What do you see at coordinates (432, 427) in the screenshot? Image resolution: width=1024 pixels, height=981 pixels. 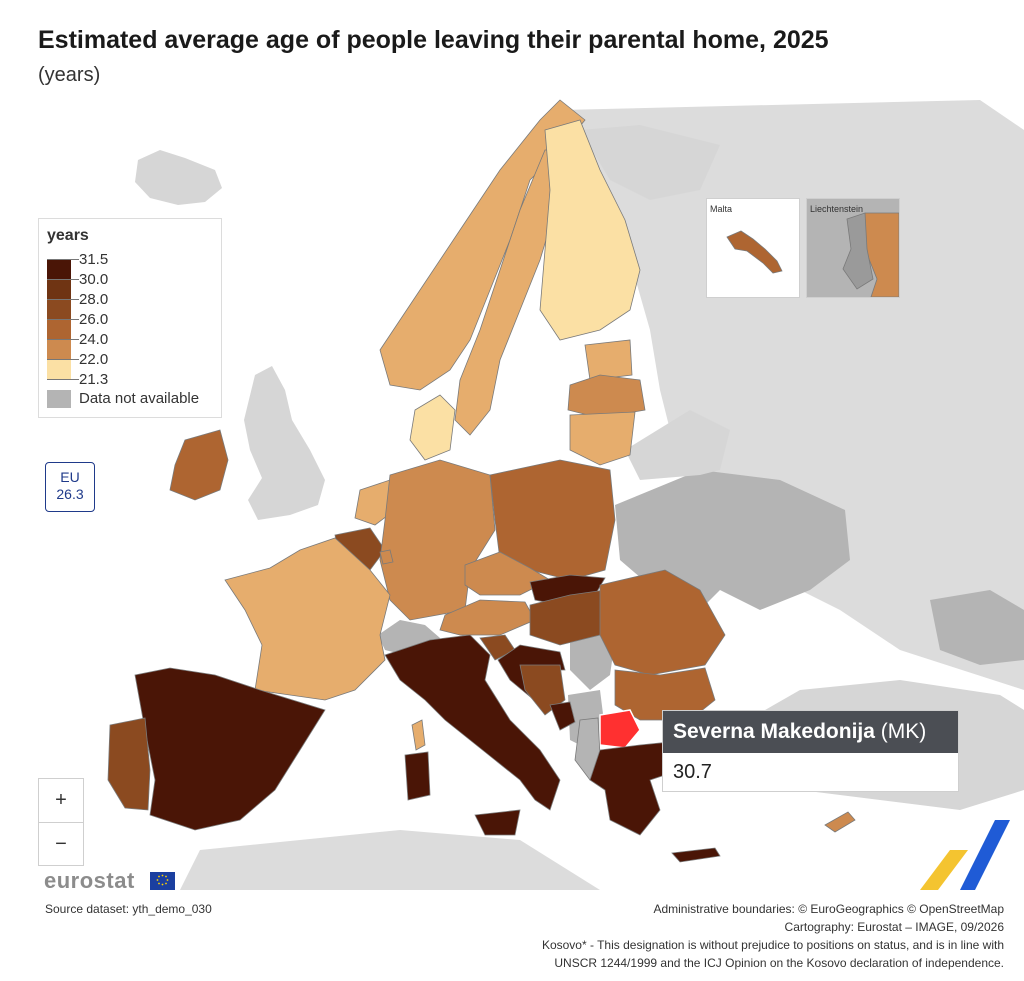 I see `country-denmark` at bounding box center [432, 427].